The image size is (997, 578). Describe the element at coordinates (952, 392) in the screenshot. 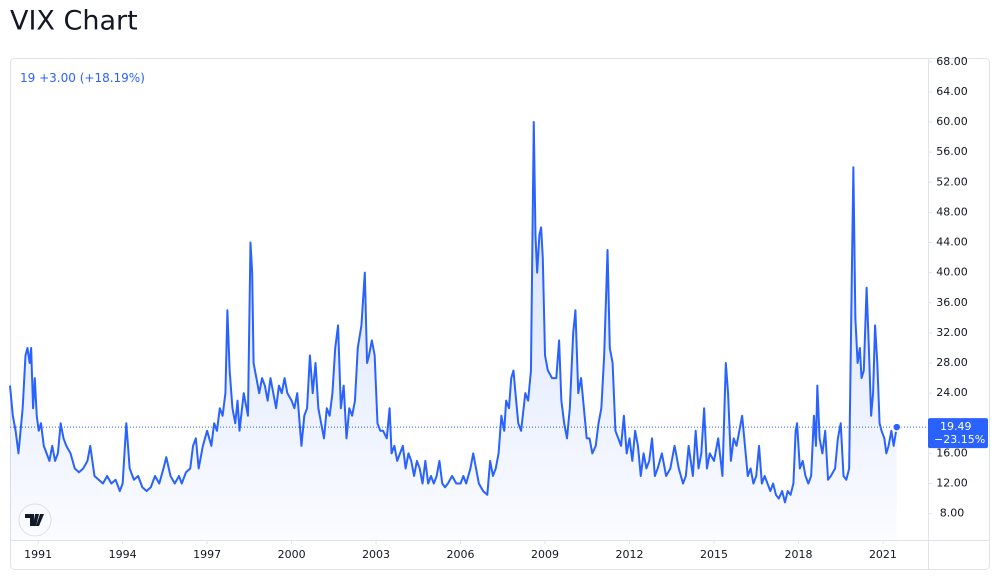

I see `y-tick-label: 24.00` at that location.